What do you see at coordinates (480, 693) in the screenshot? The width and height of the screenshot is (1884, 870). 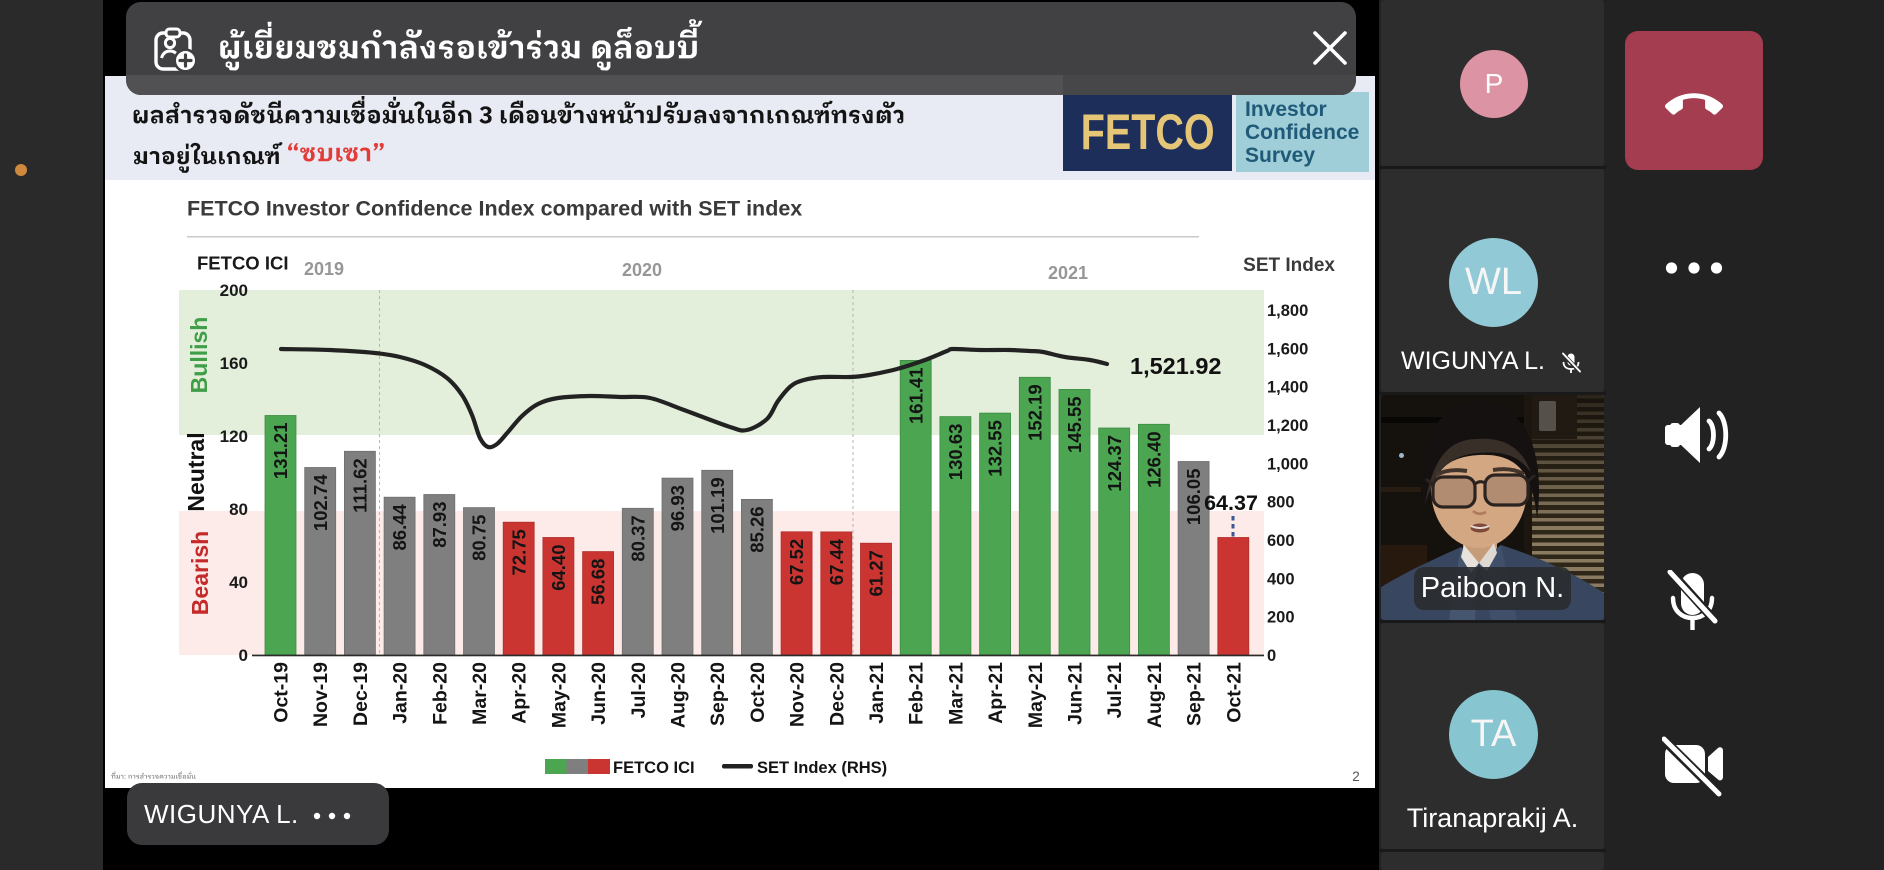 I see `svg-text: Mar-20` at bounding box center [480, 693].